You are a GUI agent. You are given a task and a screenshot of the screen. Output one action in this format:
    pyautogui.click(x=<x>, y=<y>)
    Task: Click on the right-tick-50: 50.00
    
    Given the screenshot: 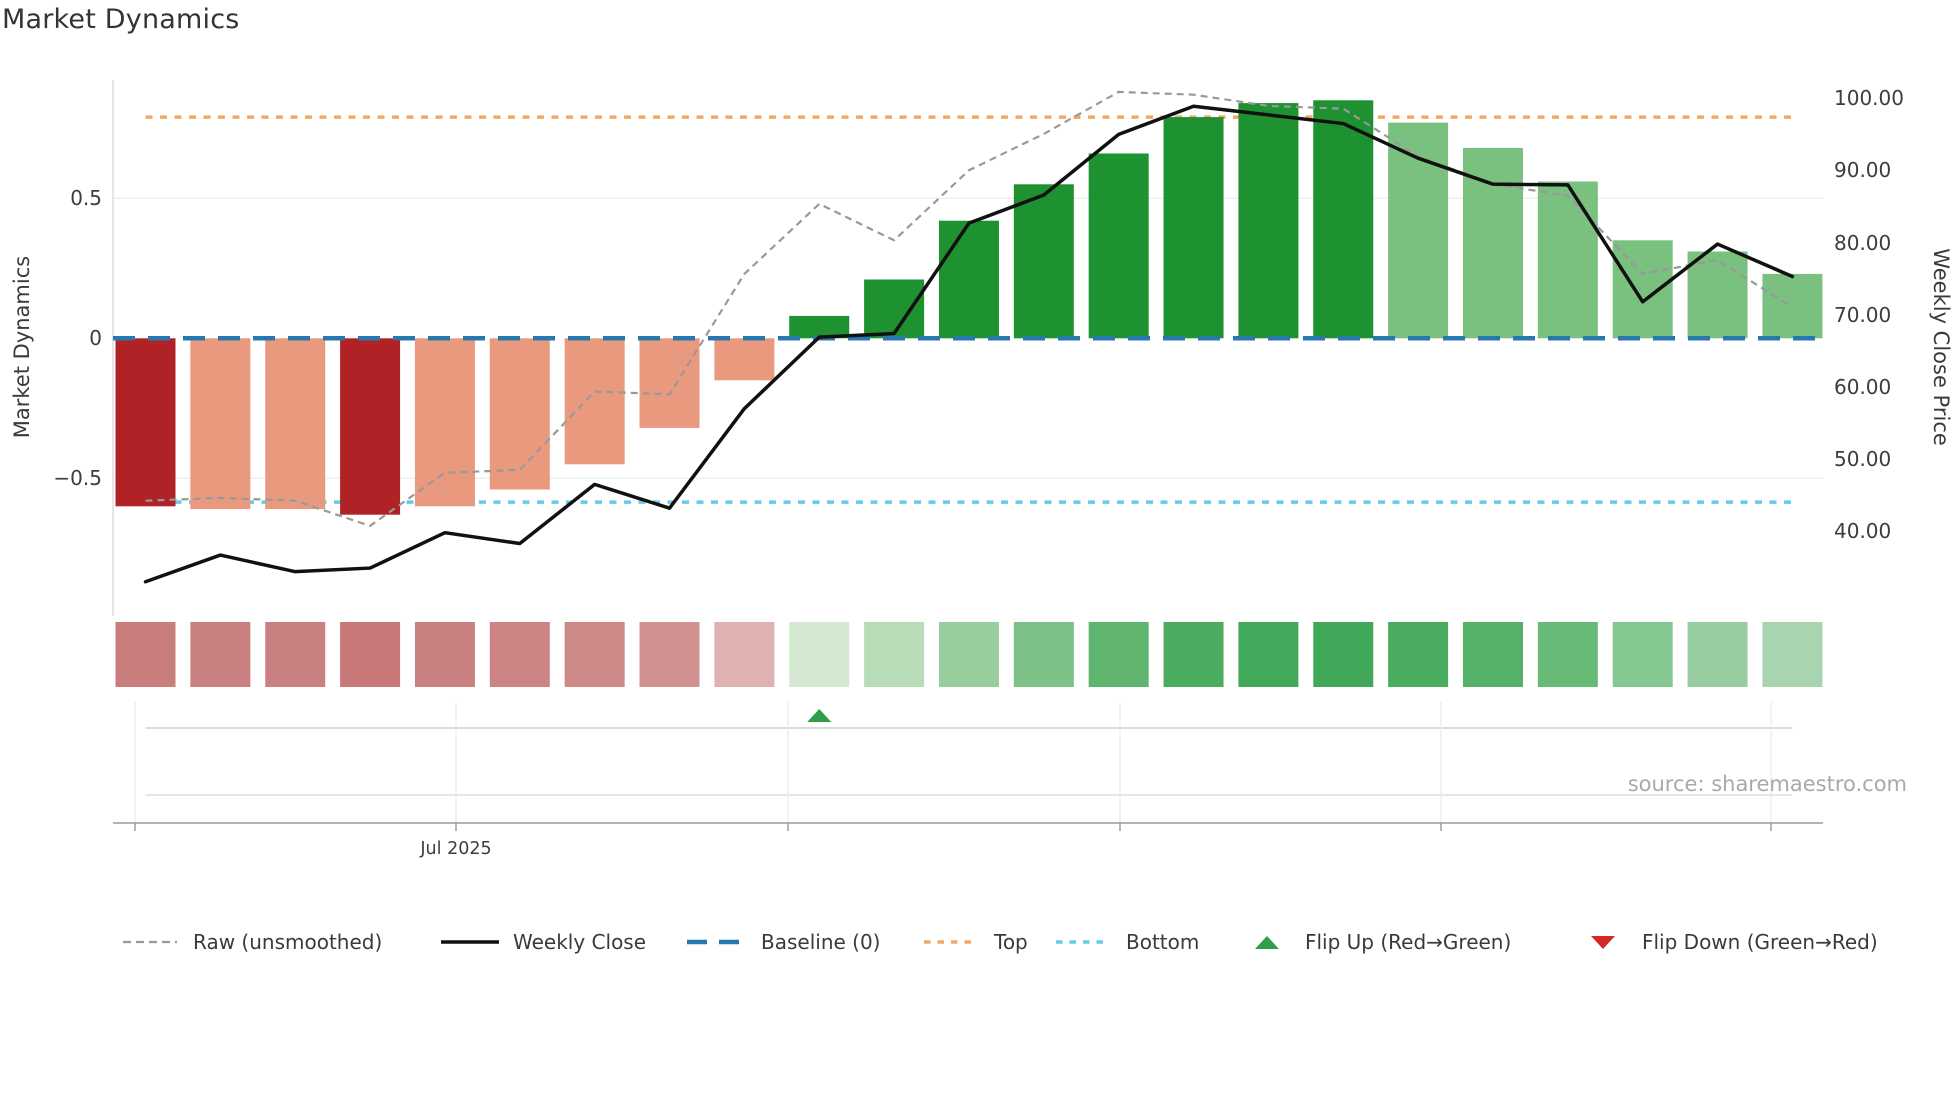 What is the action you would take?
    pyautogui.click(x=1863, y=459)
    